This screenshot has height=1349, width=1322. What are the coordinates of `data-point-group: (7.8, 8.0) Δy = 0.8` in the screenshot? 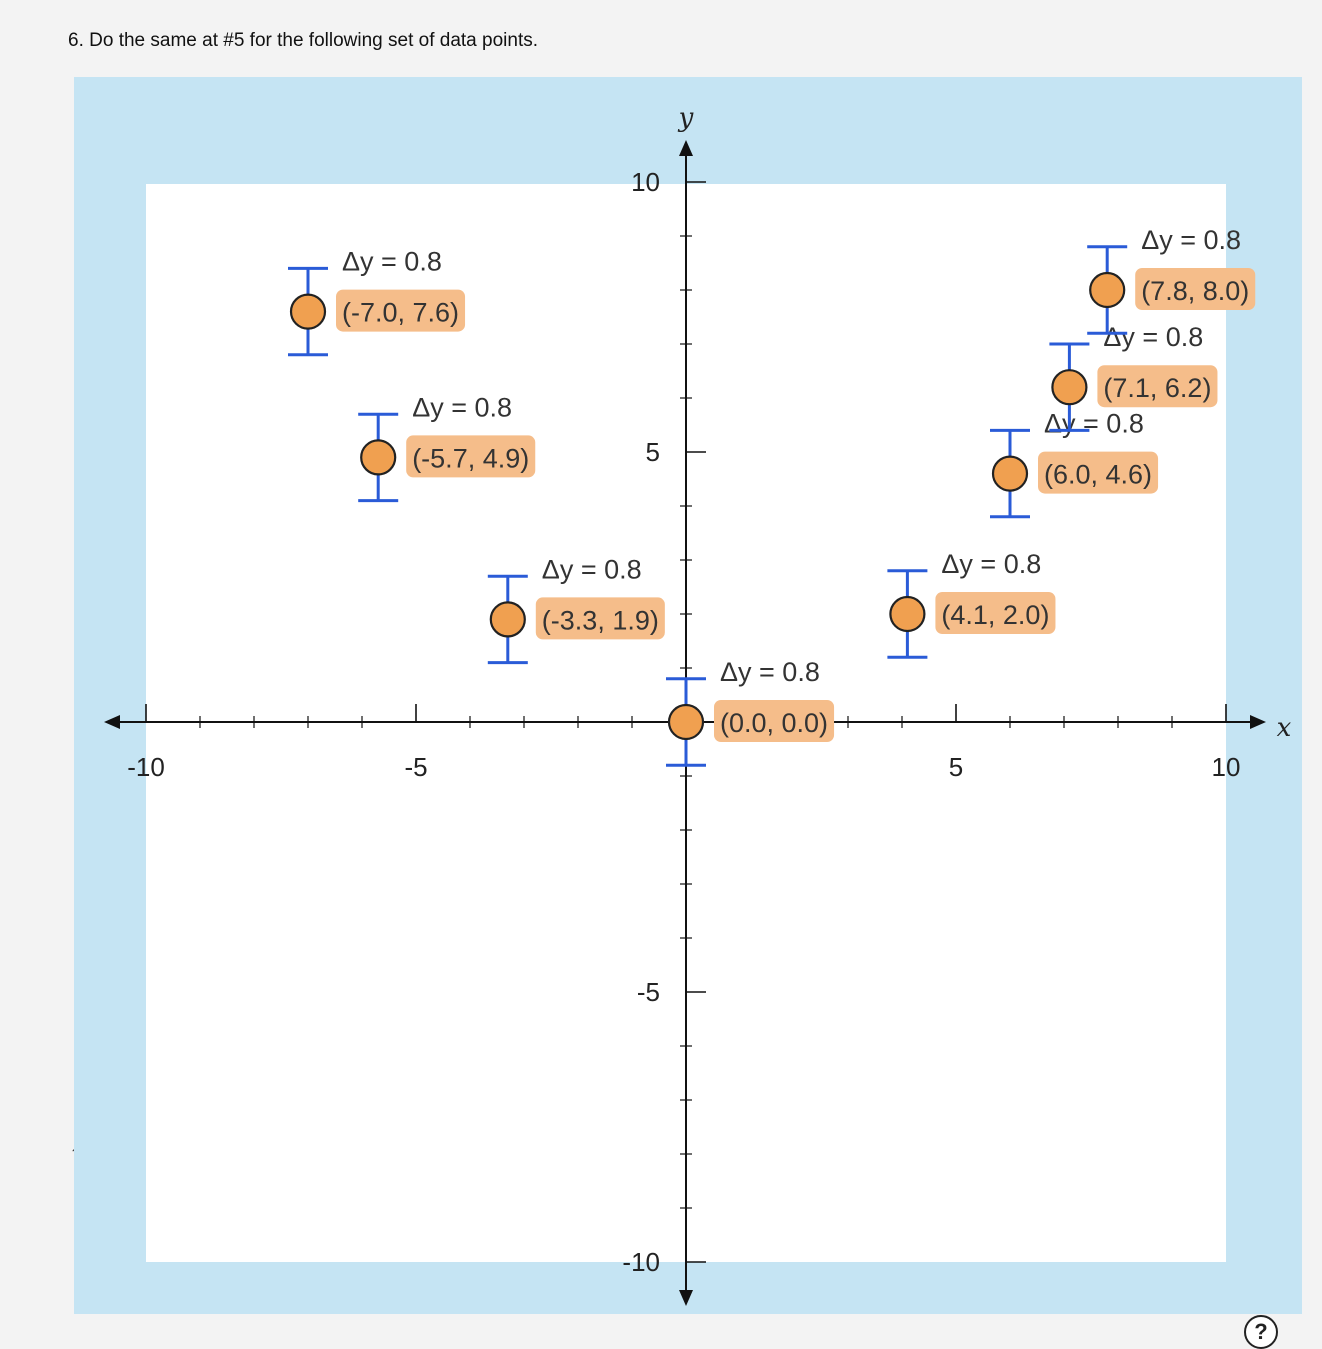 It's located at (1171, 280).